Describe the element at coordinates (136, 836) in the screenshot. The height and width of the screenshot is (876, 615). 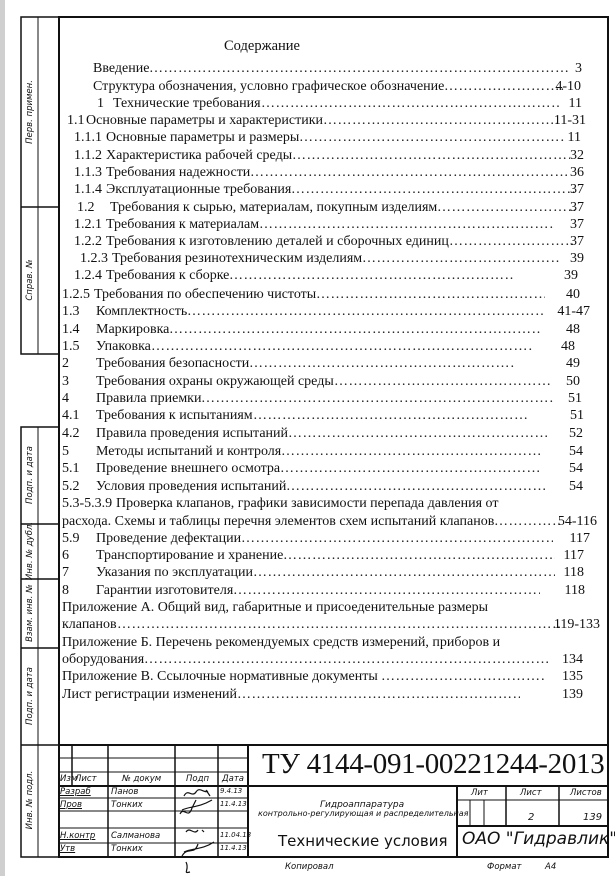
I see `signer-name: Салманова` at that location.